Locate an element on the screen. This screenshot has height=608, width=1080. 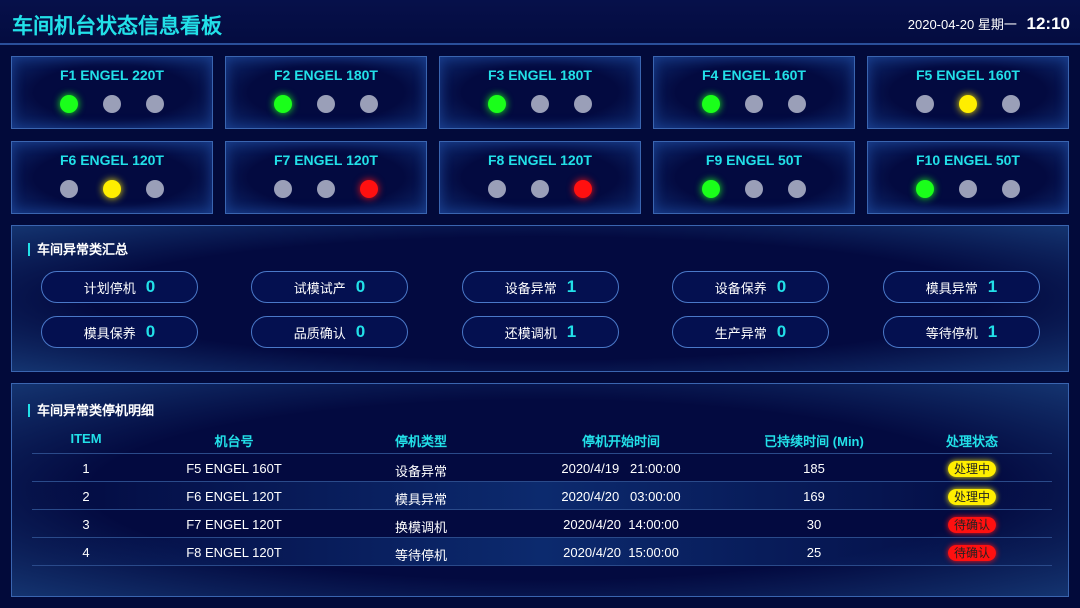
summary-label: 设备保养 is located at coordinates (740, 288).